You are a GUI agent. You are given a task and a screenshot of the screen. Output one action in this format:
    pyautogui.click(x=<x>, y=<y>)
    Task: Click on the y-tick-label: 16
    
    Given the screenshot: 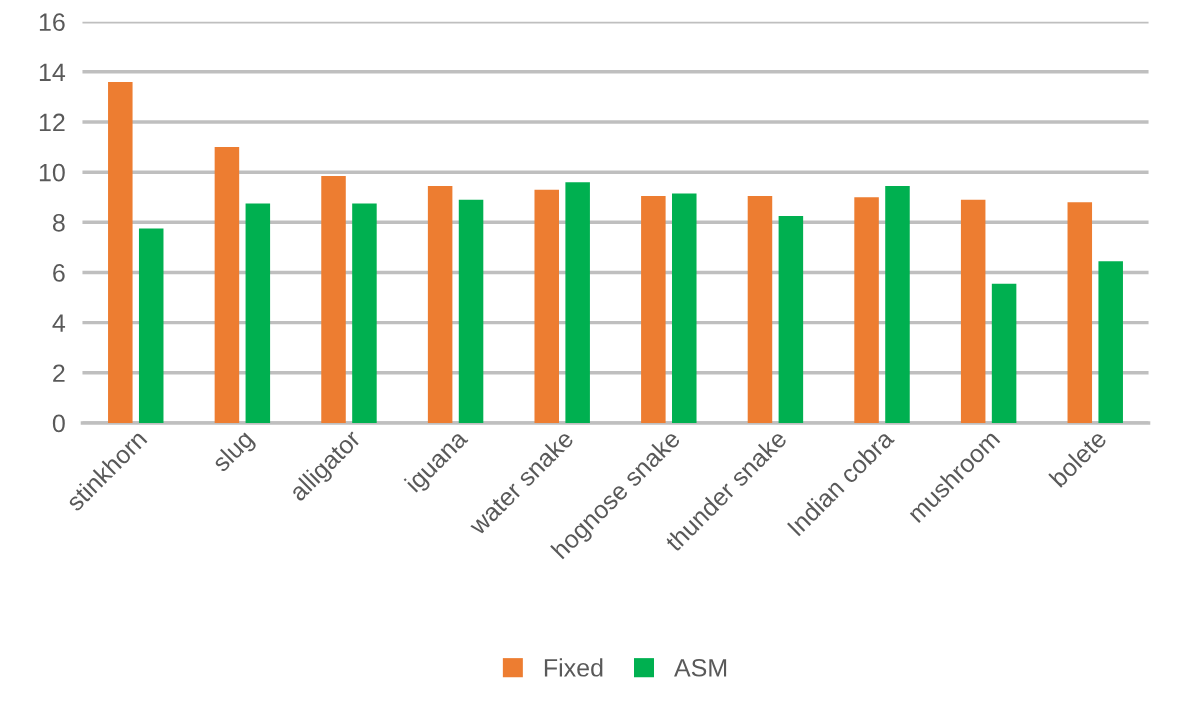 What is the action you would take?
    pyautogui.click(x=52, y=22)
    